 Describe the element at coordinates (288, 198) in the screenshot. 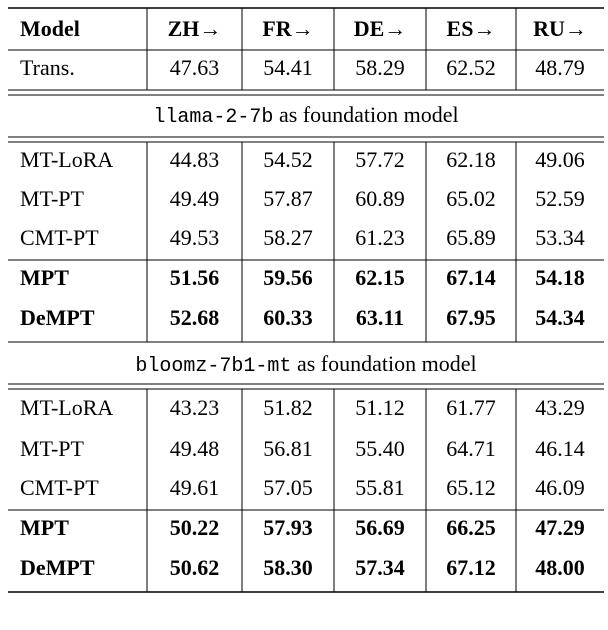

I see `cell: 57.87` at that location.